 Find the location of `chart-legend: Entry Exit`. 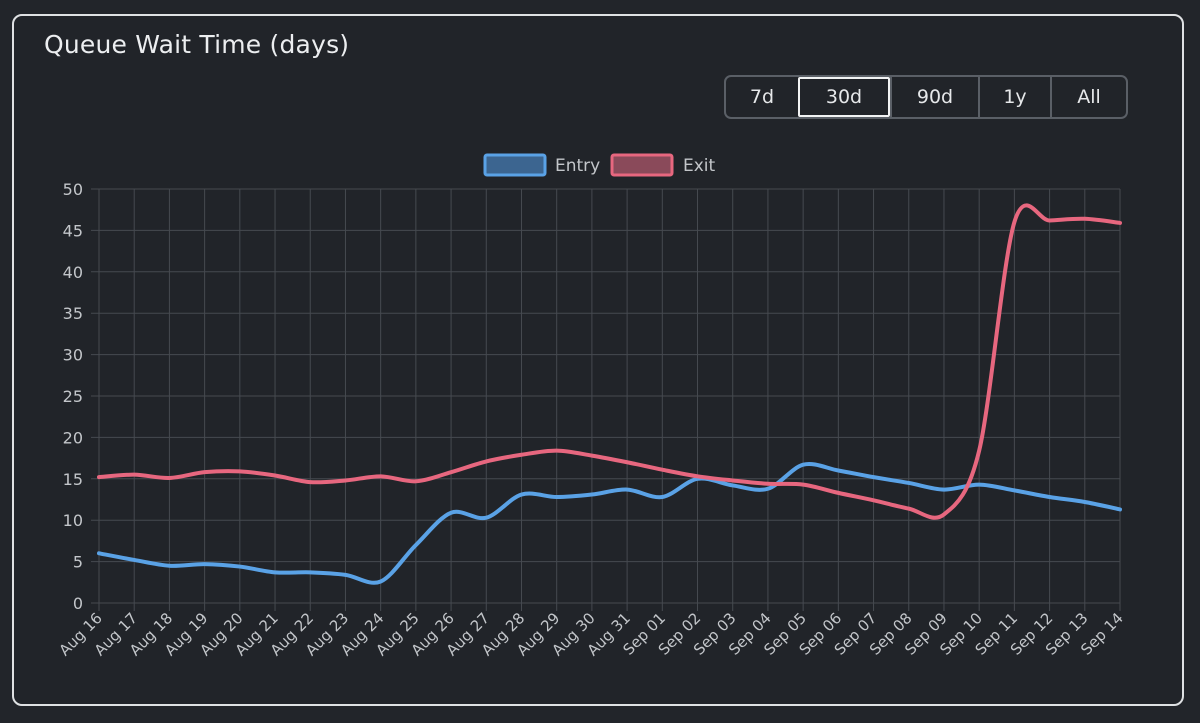

chart-legend: Entry Exit is located at coordinates (599, 165).